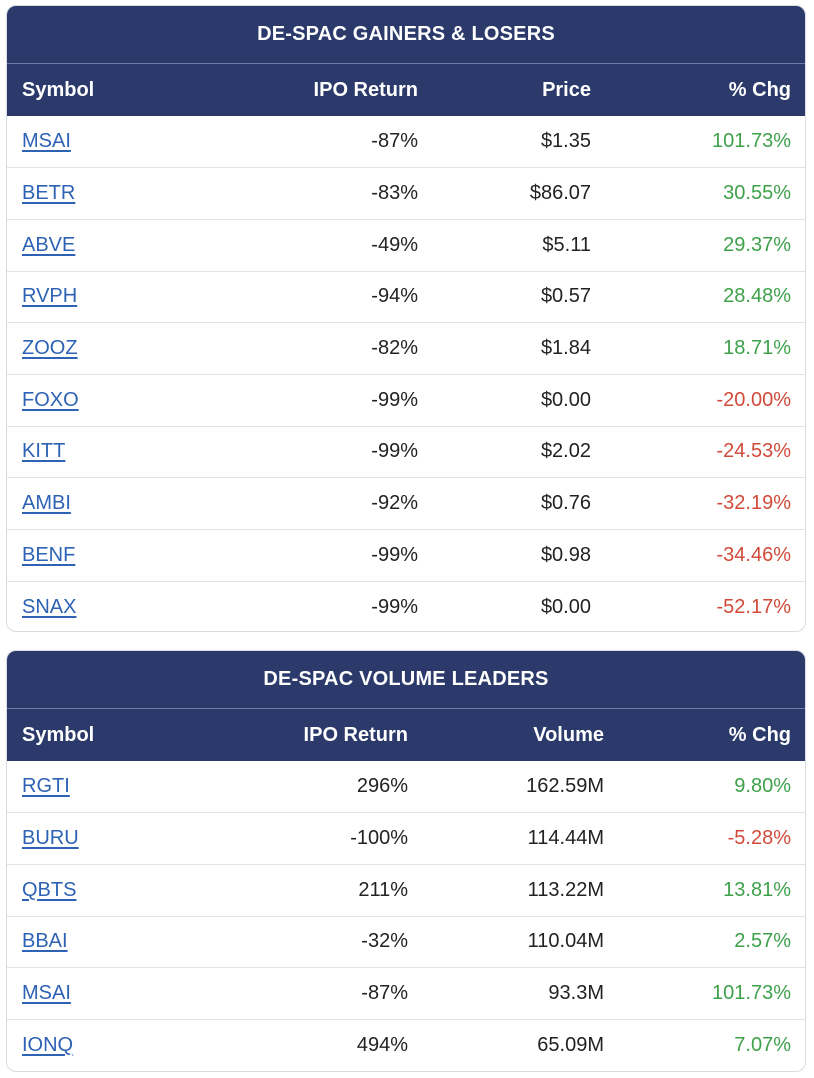  What do you see at coordinates (754, 399) in the screenshot?
I see `pct-chg-cell: -20.00%` at bounding box center [754, 399].